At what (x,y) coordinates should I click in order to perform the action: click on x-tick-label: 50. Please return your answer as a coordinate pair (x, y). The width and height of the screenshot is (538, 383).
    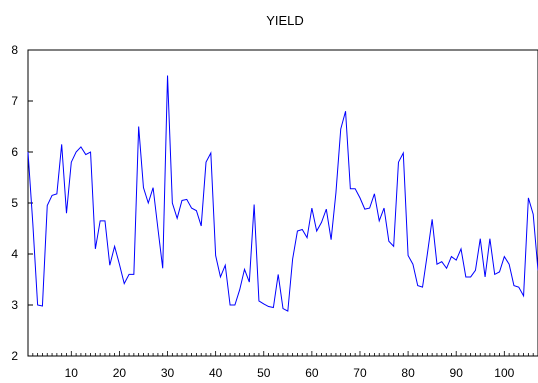
    Looking at the image, I should click on (264, 373).